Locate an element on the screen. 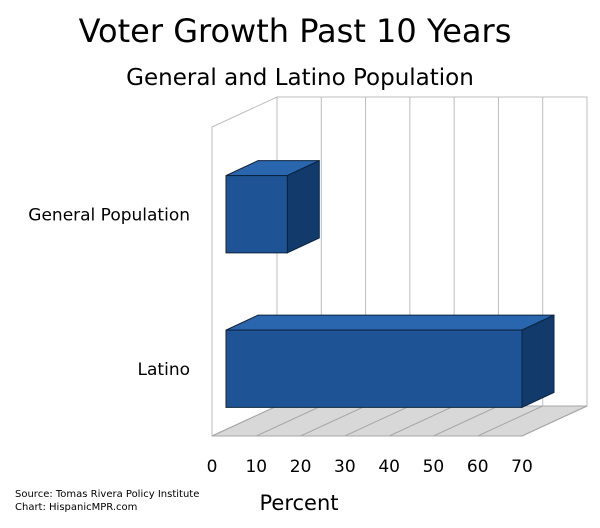 Image resolution: width=600 pixels, height=528 pixels. chart-title: Voter Growth Past 10 Years is located at coordinates (295, 31).